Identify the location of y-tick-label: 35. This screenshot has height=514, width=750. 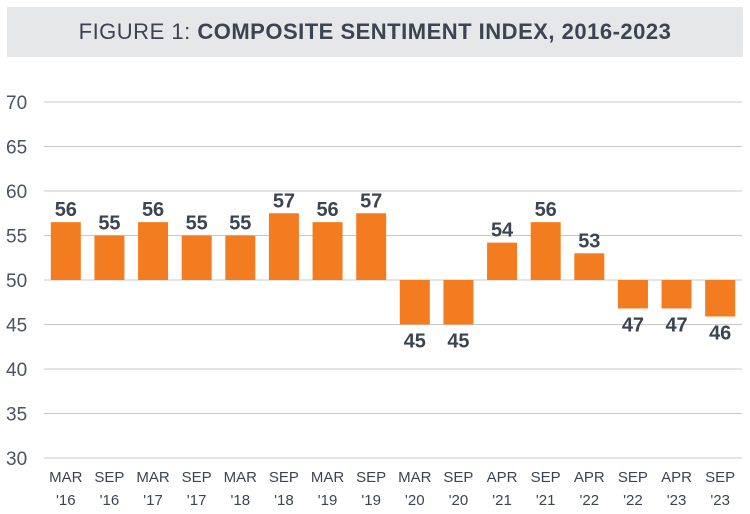
(16, 415).